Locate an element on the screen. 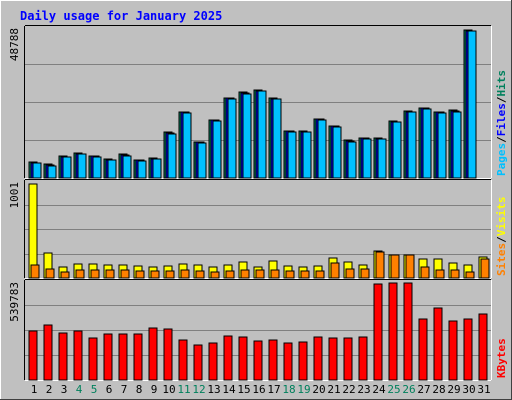 The image size is (512, 400). legend-item-0: Pages is located at coordinates (501, 159).